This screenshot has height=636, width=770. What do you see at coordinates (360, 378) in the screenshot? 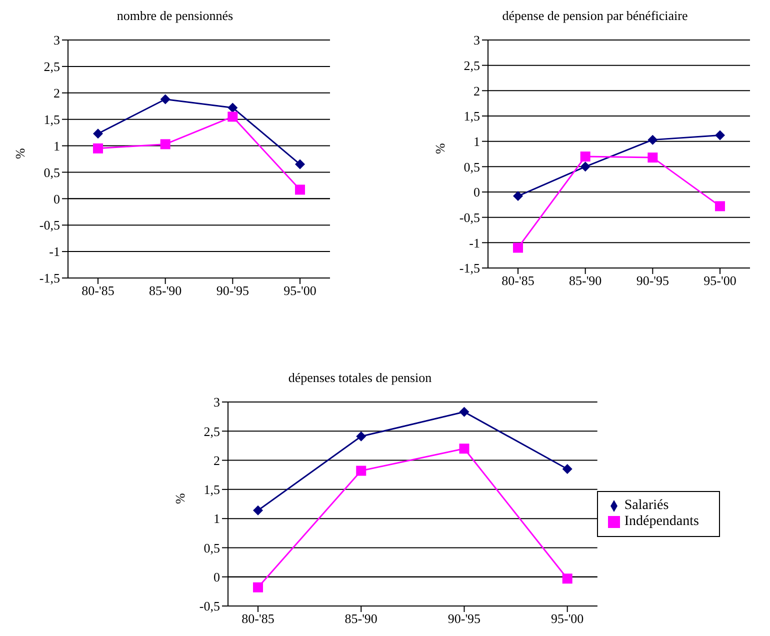
I see `chart-title: dépenses totales de pension` at bounding box center [360, 378].